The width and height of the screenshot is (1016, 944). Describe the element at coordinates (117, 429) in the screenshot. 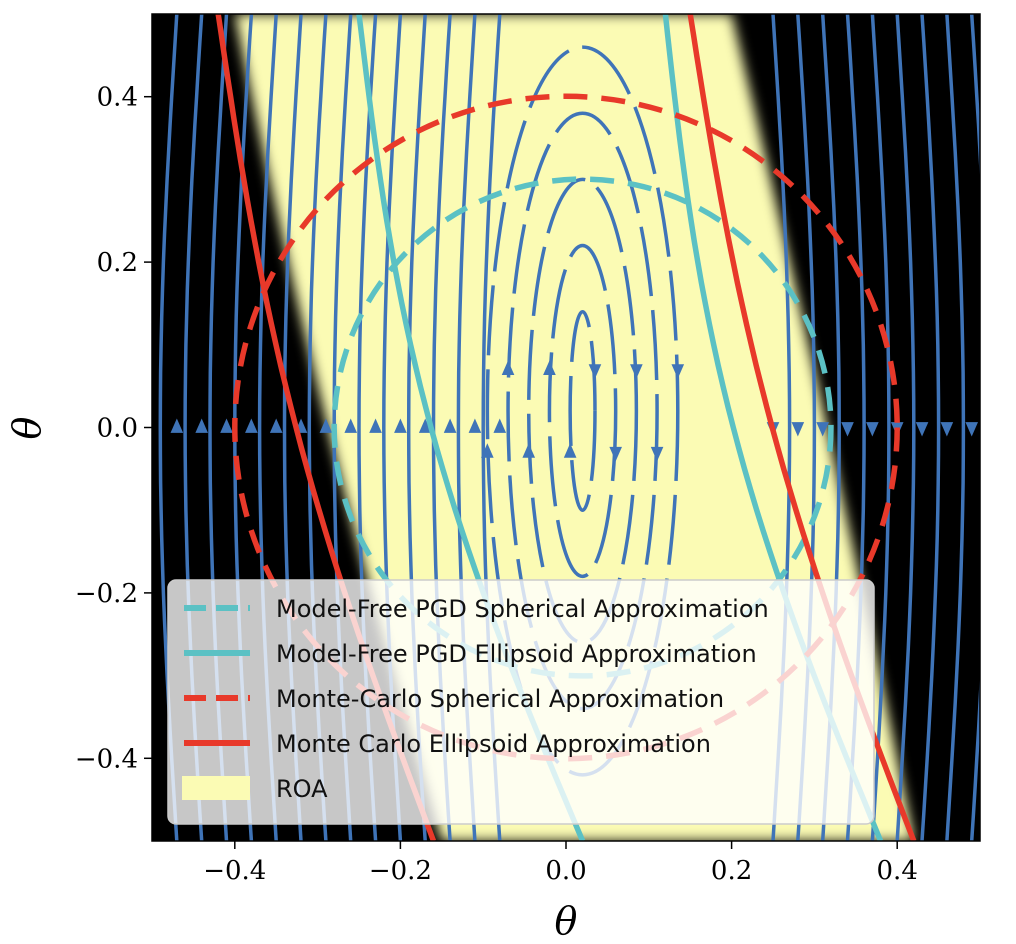

I see `y-tick-label: 0.0` at that location.